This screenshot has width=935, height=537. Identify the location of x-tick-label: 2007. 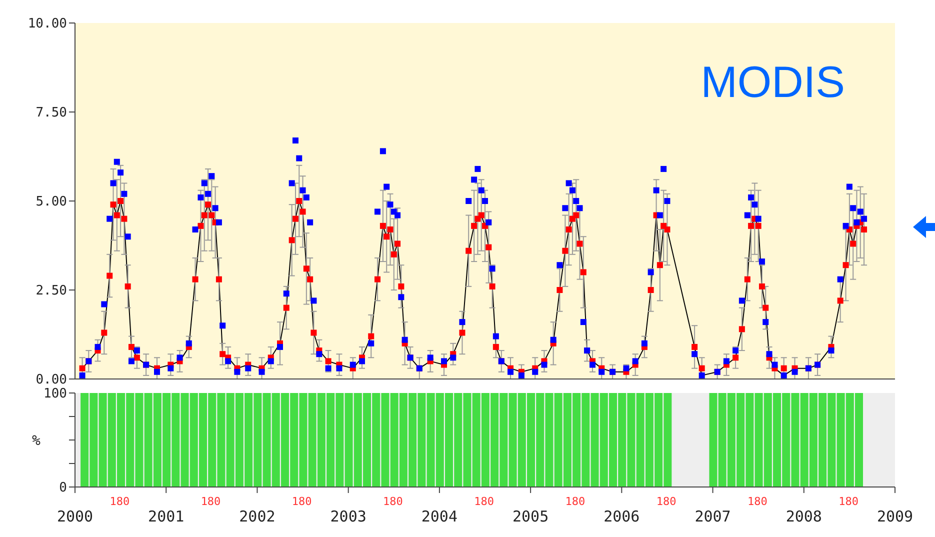
(712, 517).